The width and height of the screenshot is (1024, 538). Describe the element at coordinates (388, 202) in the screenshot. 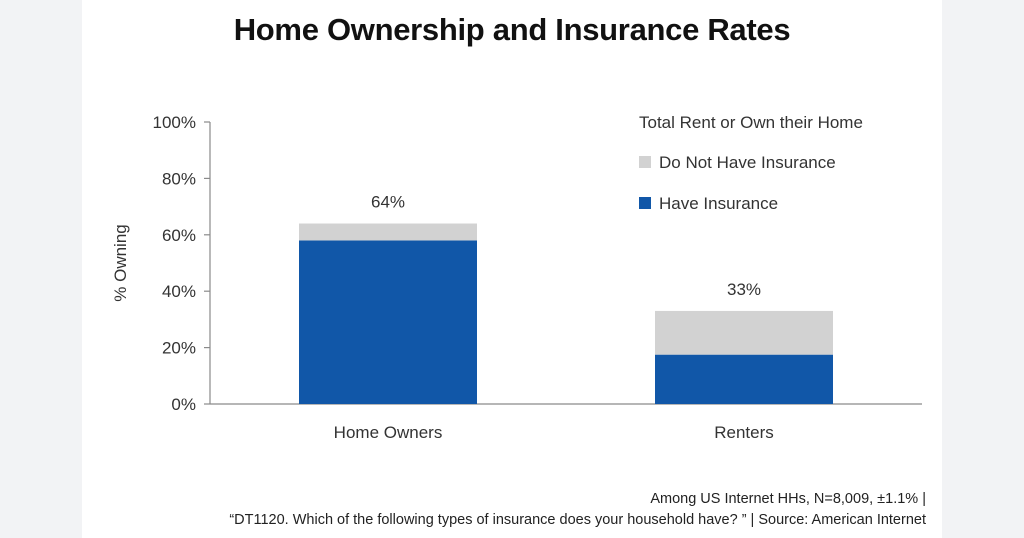

I see `bar-total-label: 64%` at that location.